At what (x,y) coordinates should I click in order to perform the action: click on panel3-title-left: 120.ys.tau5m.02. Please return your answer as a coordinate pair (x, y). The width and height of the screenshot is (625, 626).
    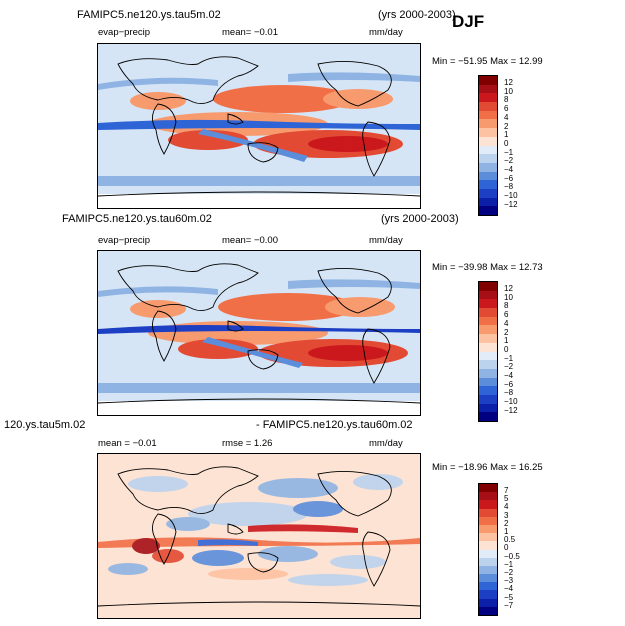
    Looking at the image, I should click on (45, 425).